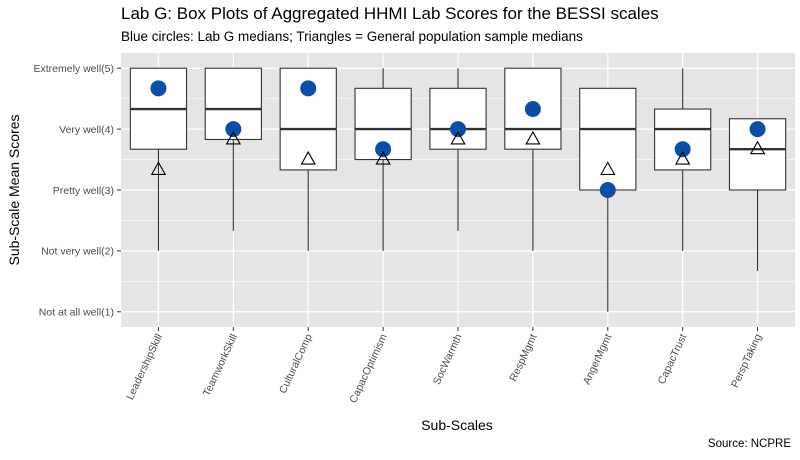 The height and width of the screenshot is (460, 800). What do you see at coordinates (76, 313) in the screenshot?
I see `y-tick-label: Not at all well(1)` at bounding box center [76, 313].